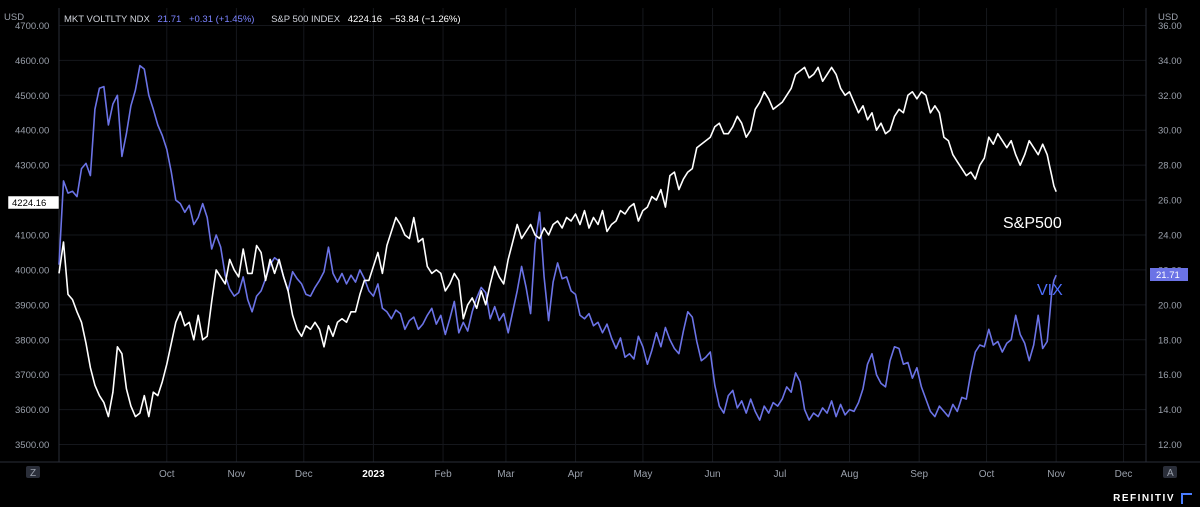  Describe the element at coordinates (32, 305) in the screenshot. I see `left-tick-label: 3900.00` at that location.